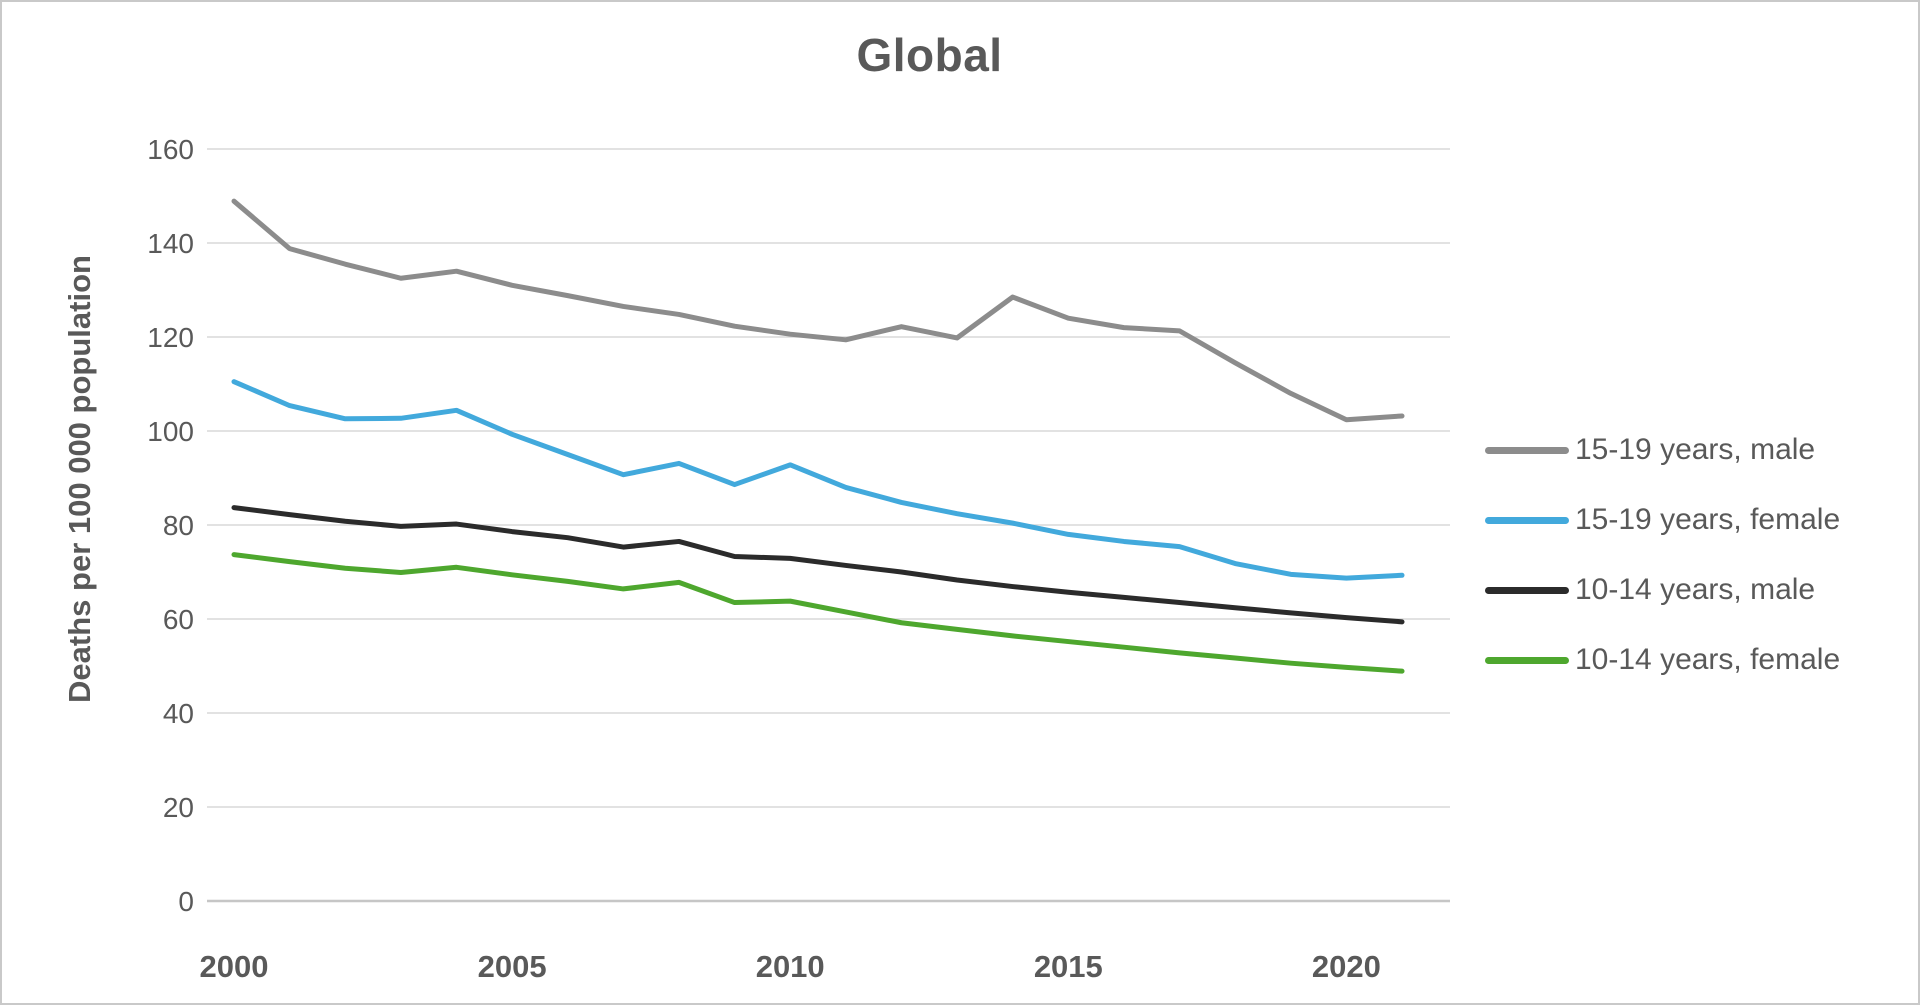 The image size is (1920, 1005). I want to click on series-line-15-19-years-male, so click(818, 310).